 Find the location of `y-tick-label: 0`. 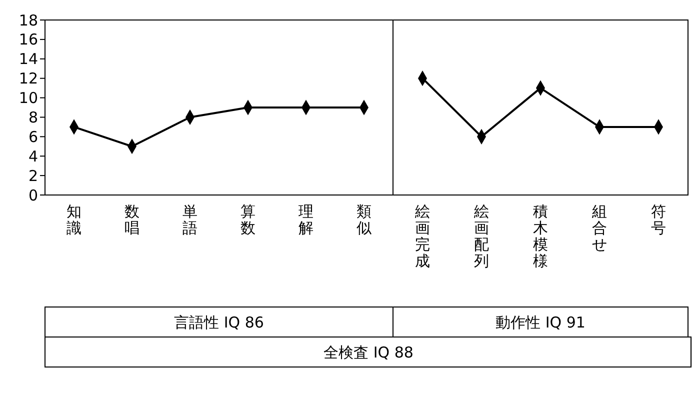

y-tick-label: 0 is located at coordinates (33, 195).